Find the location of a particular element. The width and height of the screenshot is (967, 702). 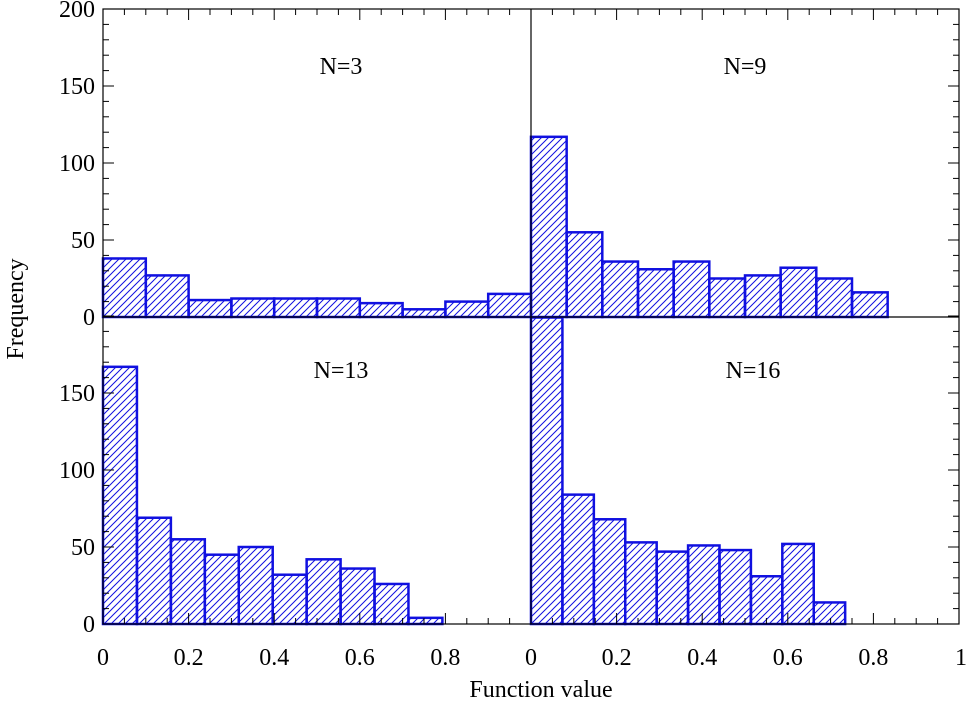

x-tick-label-last: 1 is located at coordinates (961, 658).